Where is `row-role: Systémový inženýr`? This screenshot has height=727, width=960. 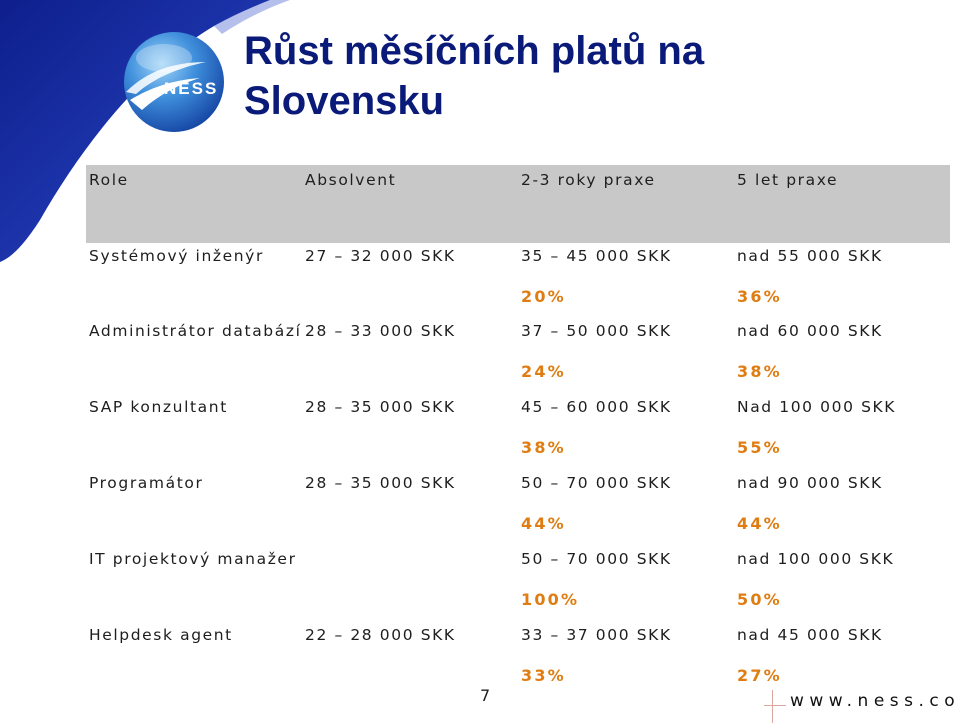 row-role: Systémový inženýr is located at coordinates (176, 256).